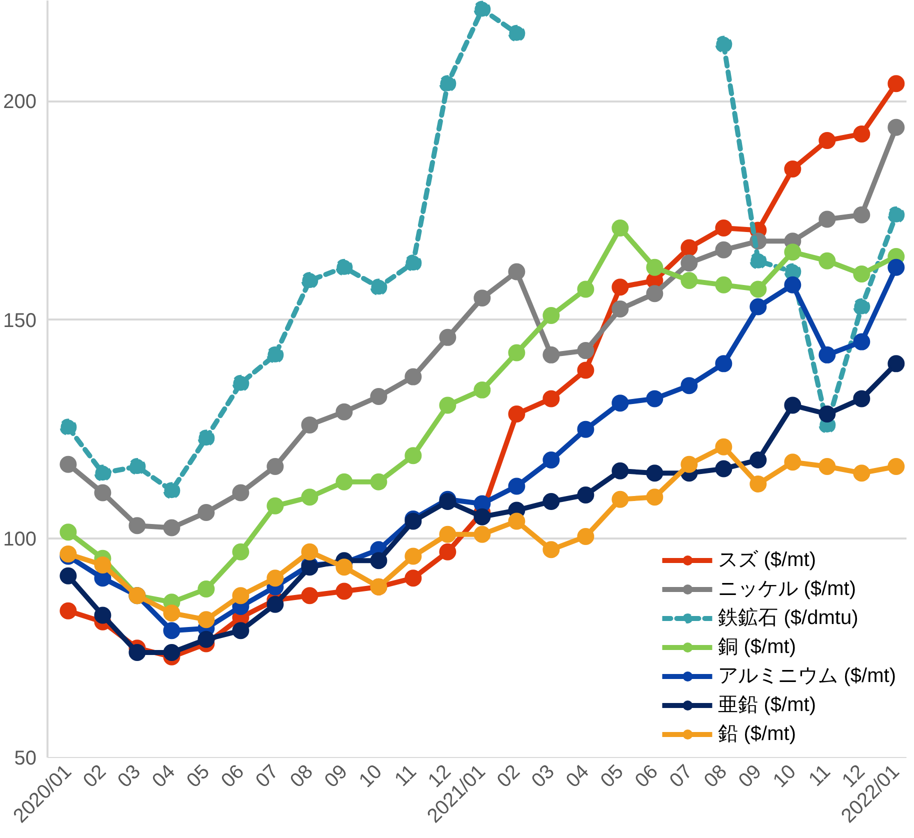 The width and height of the screenshot is (914, 838). I want to click on legend-label: 鉄鉱石 ($/dmtu), so click(788, 618).